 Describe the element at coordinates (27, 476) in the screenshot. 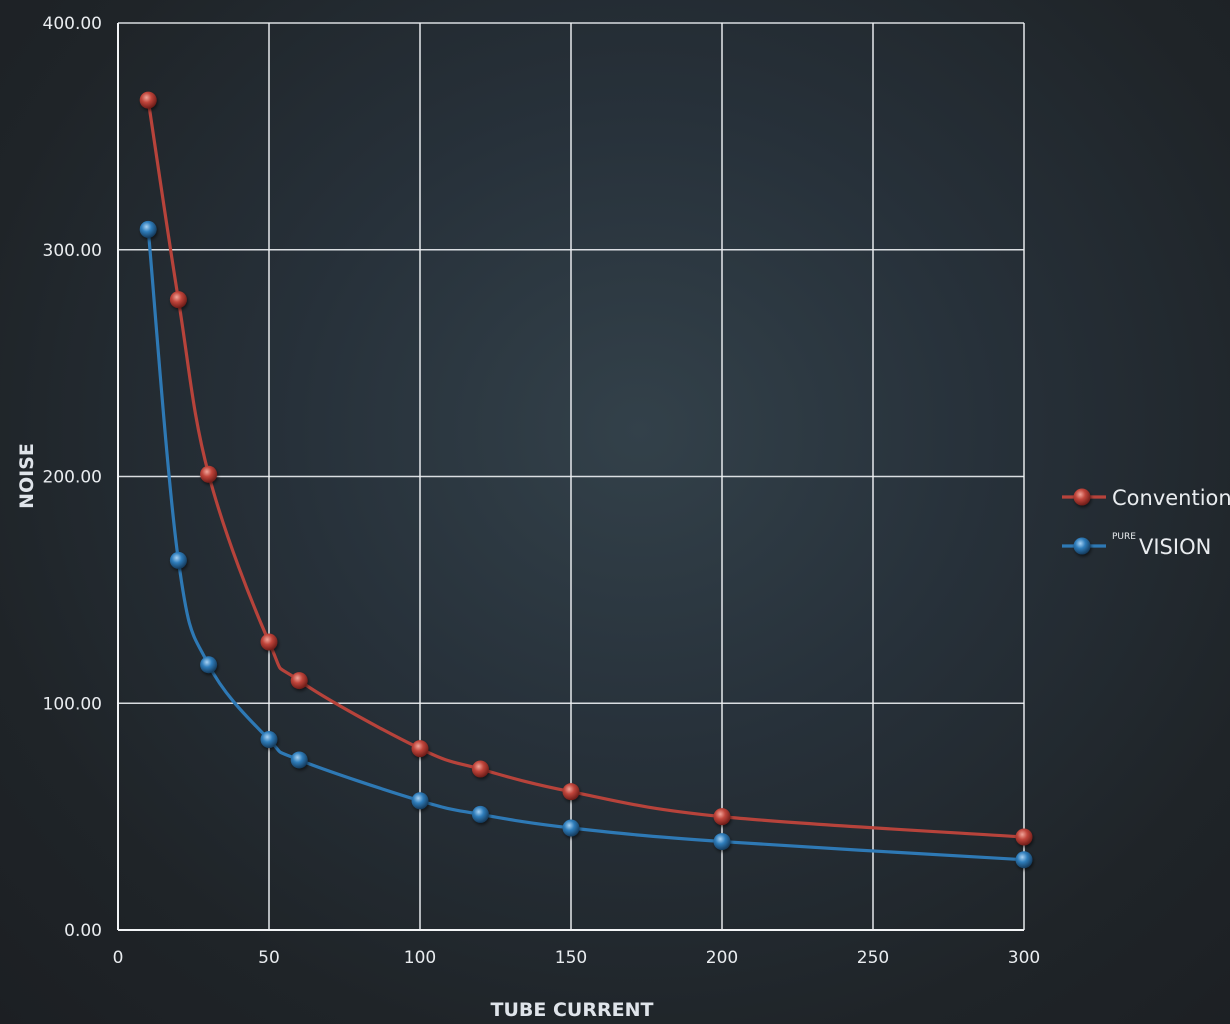

I see `y-axis-title: NOISE` at that location.